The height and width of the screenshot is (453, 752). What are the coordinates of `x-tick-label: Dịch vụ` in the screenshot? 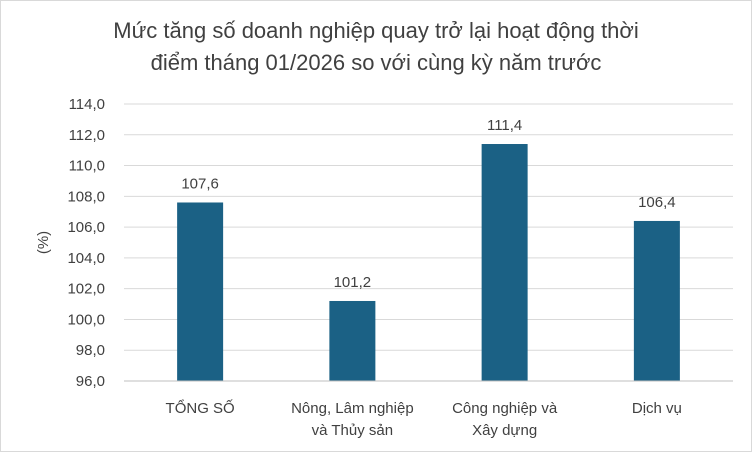 It's located at (657, 408).